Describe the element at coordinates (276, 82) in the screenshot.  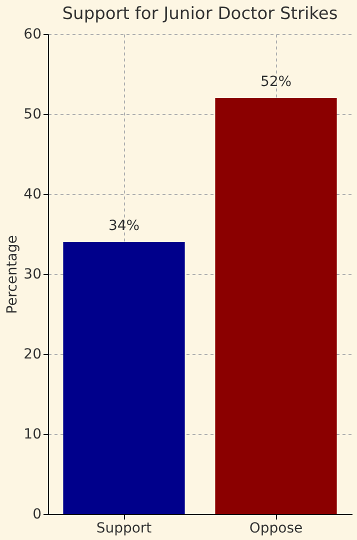
I see `data-label: 52%` at that location.